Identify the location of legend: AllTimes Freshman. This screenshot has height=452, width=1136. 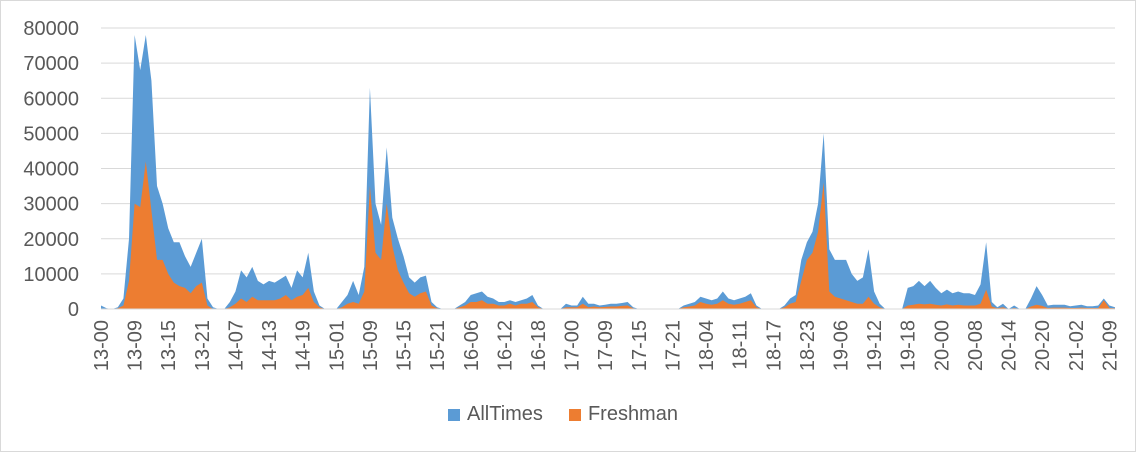
(576, 414).